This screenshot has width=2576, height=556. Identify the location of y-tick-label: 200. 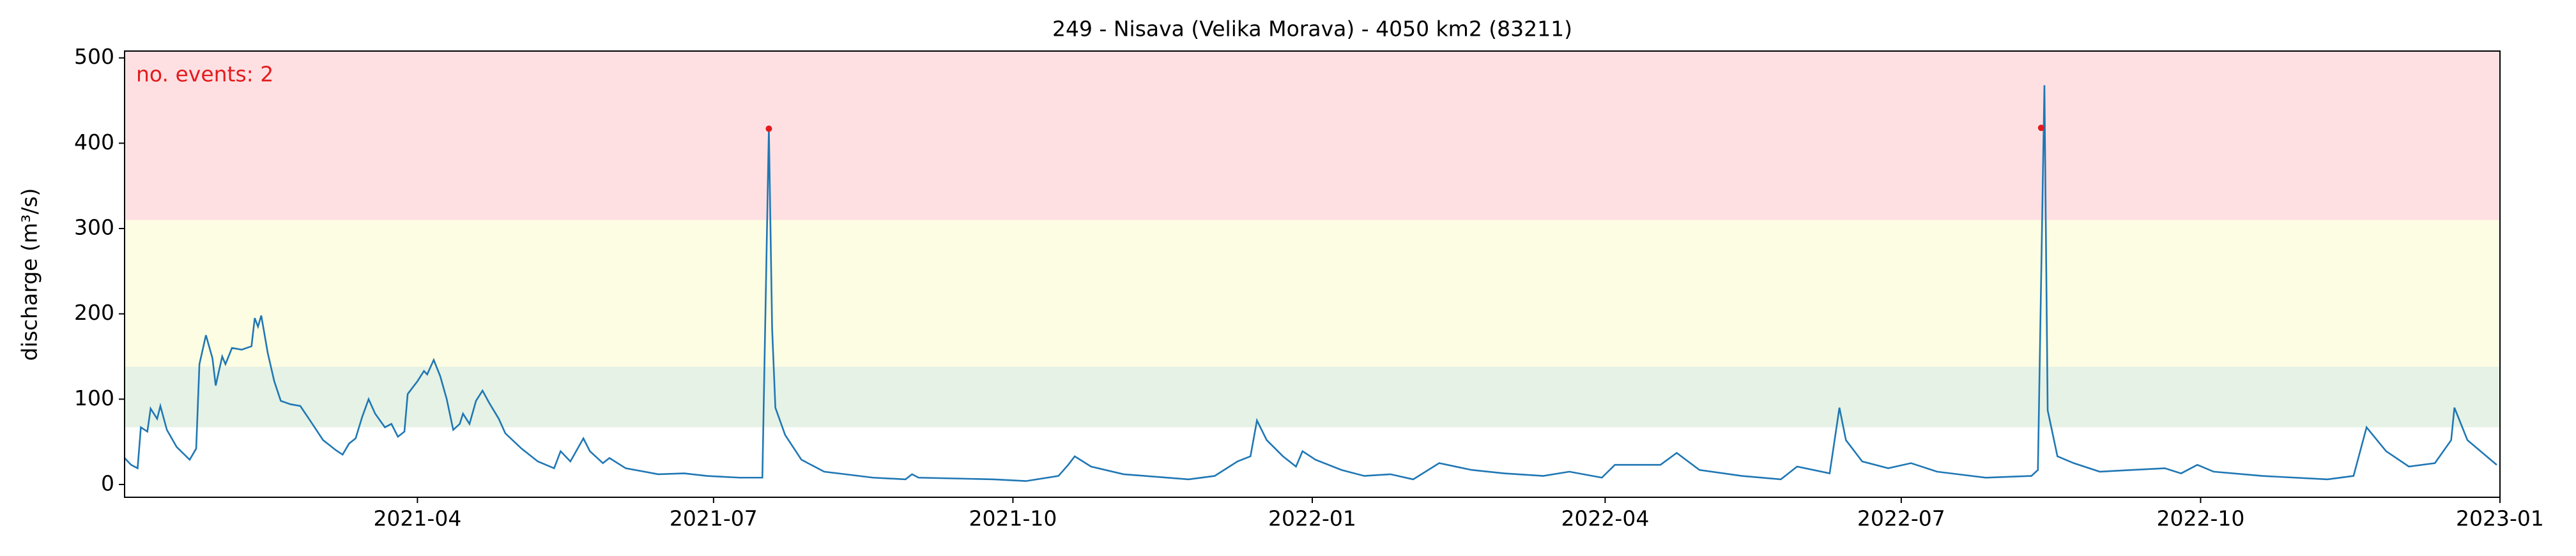
(94, 312).